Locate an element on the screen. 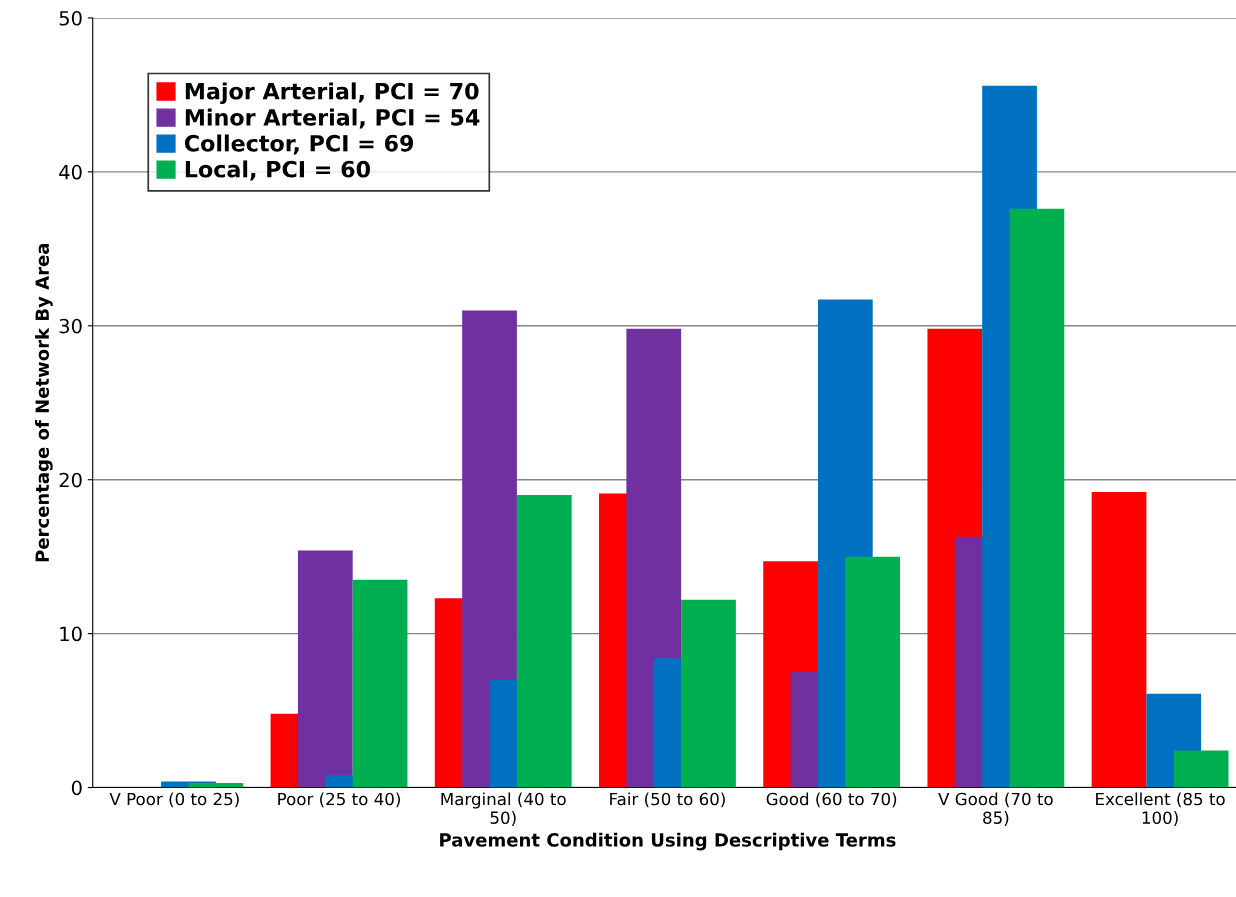 This screenshot has width=1236, height=897. y-tick-label: 30 is located at coordinates (70, 326).